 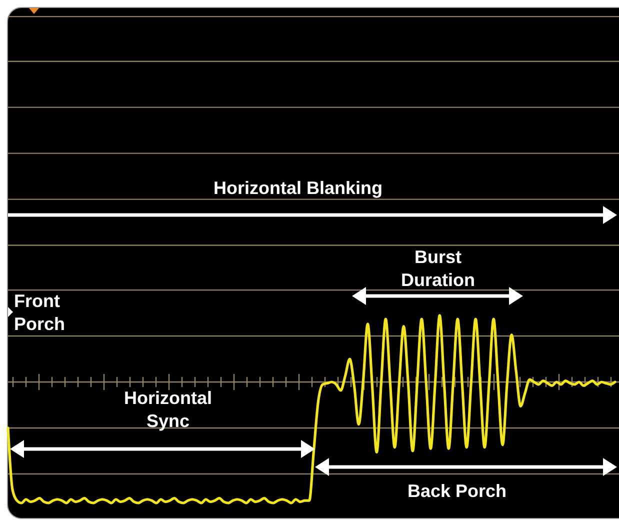 I want to click on annotation: Back Porch, so click(x=457, y=491).